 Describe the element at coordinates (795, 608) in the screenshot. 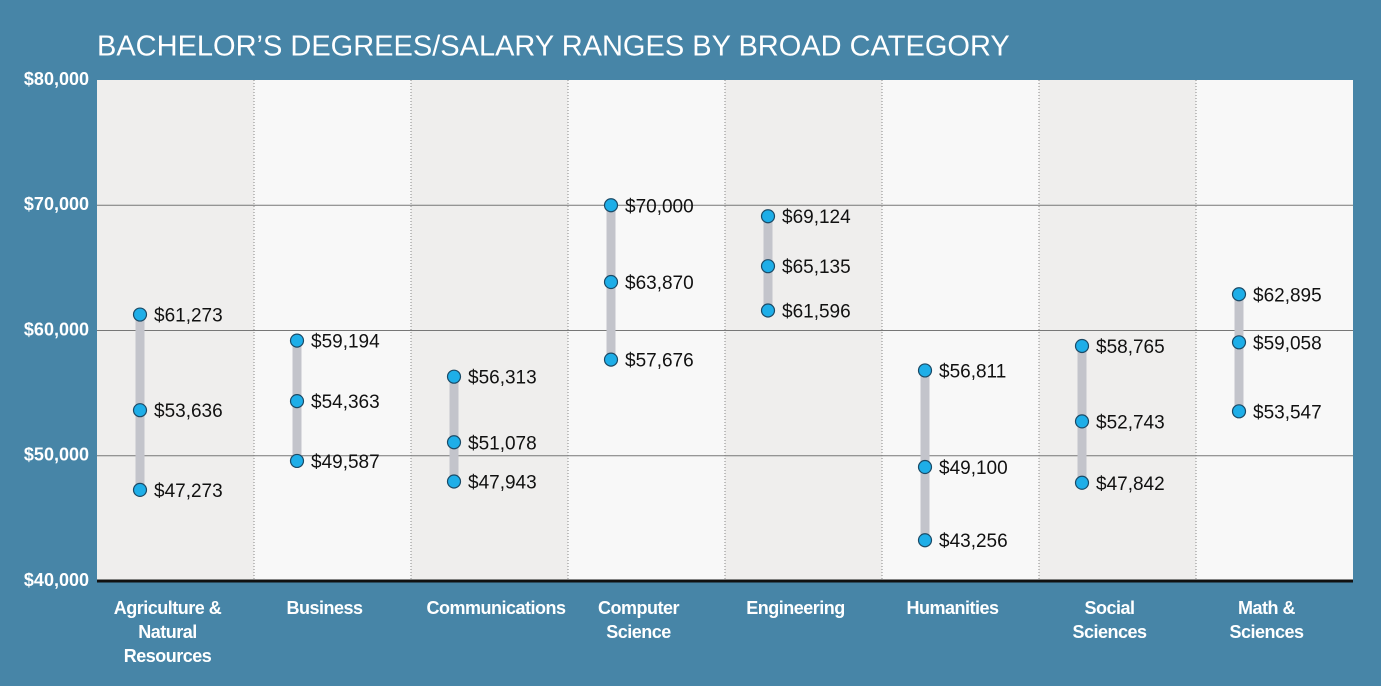

I see `x-tick-label: Engineering` at that location.